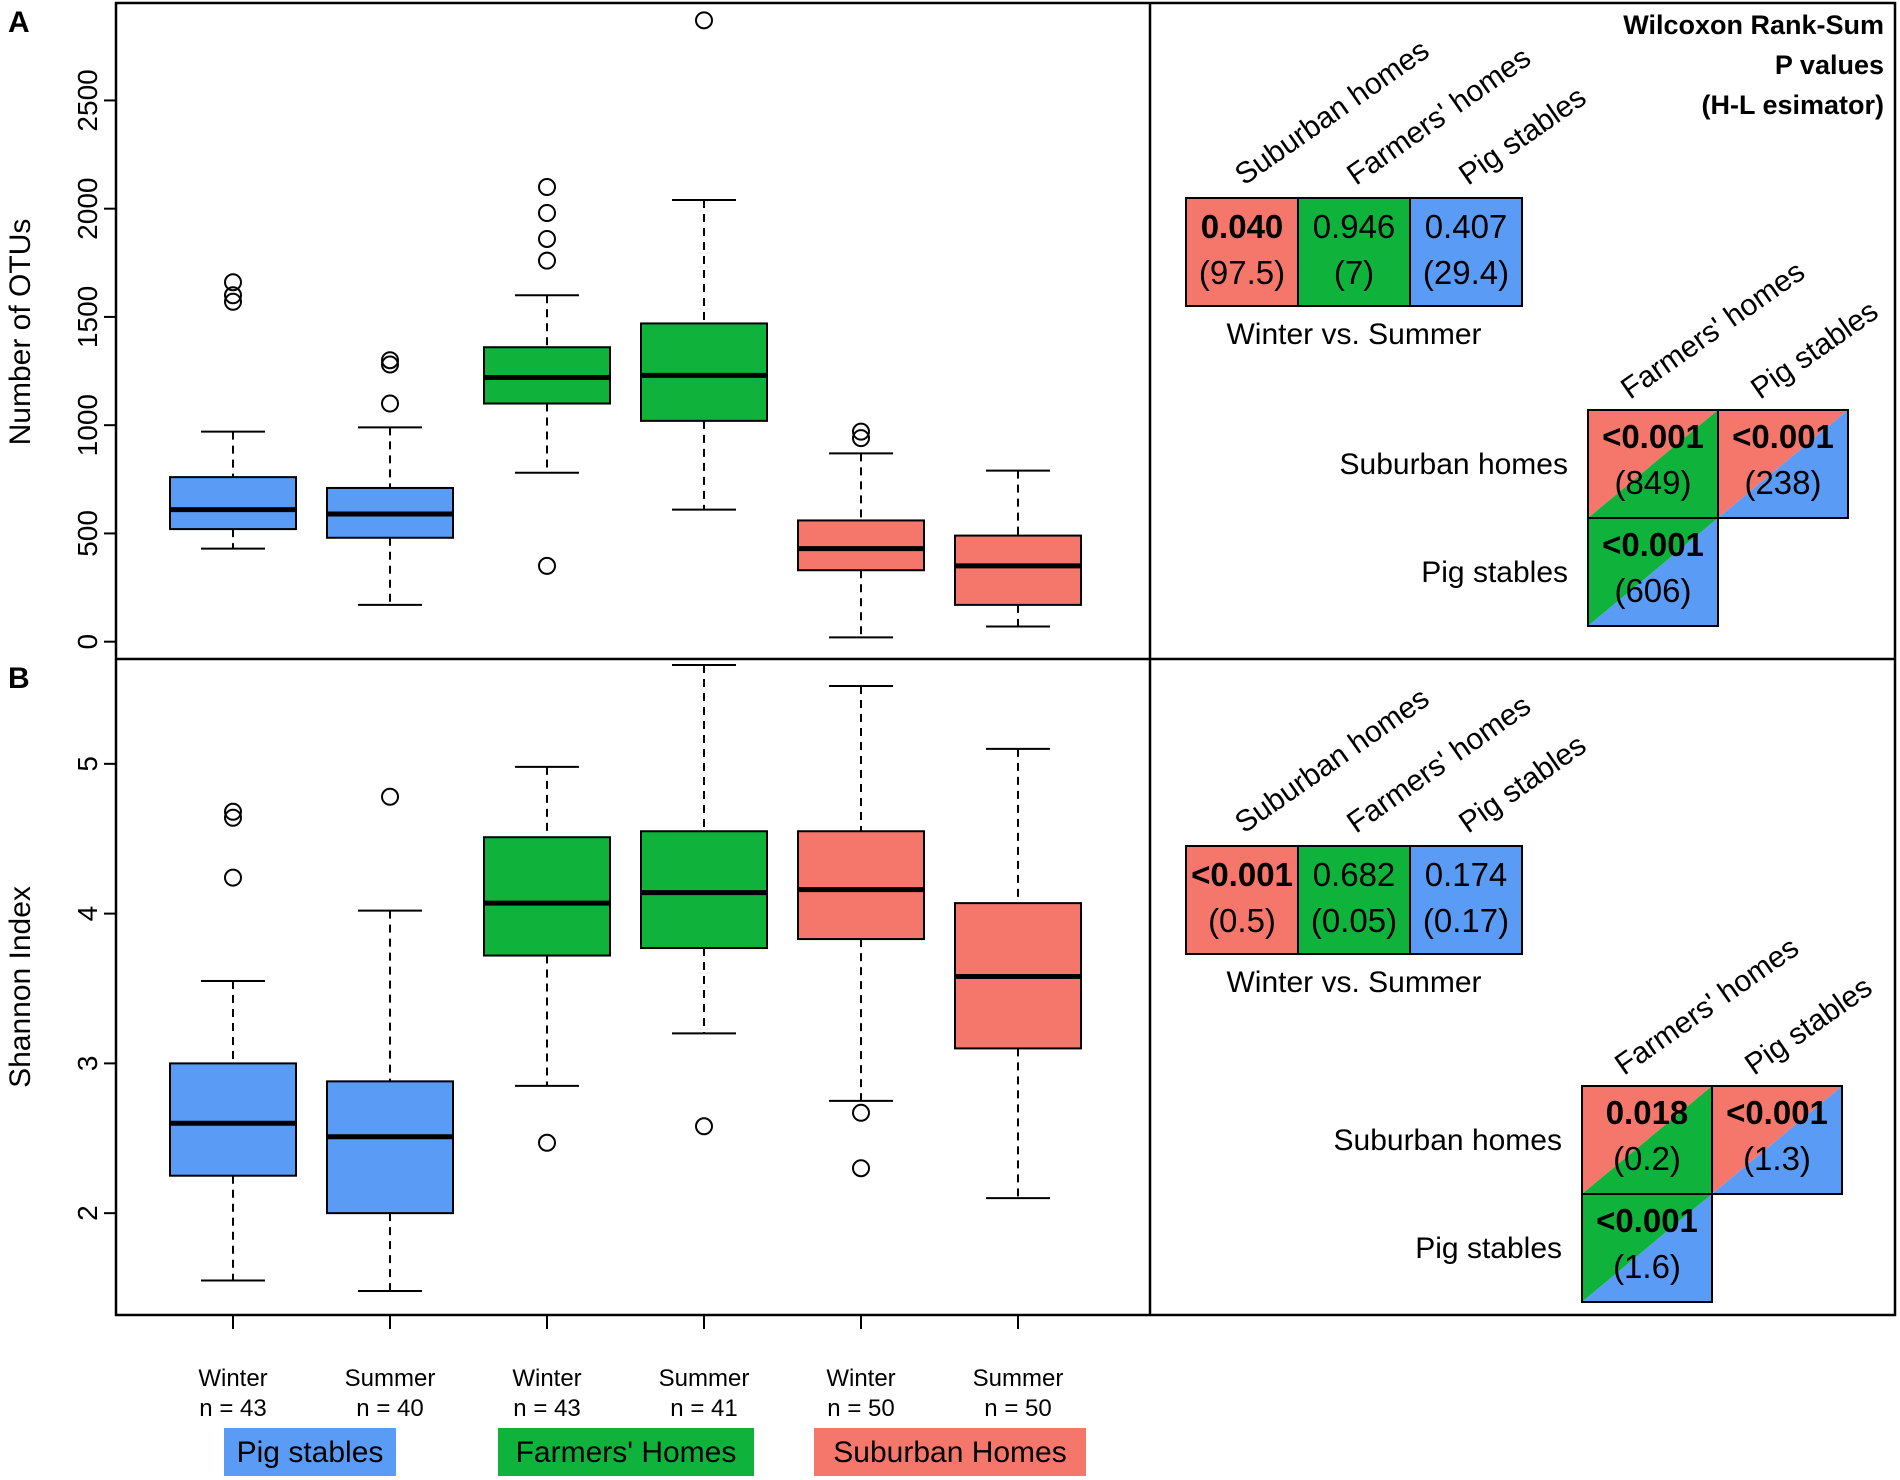 Image resolution: width=1900 pixels, height=1480 pixels. I want to click on ws-estimate: (0.5), so click(1242, 920).